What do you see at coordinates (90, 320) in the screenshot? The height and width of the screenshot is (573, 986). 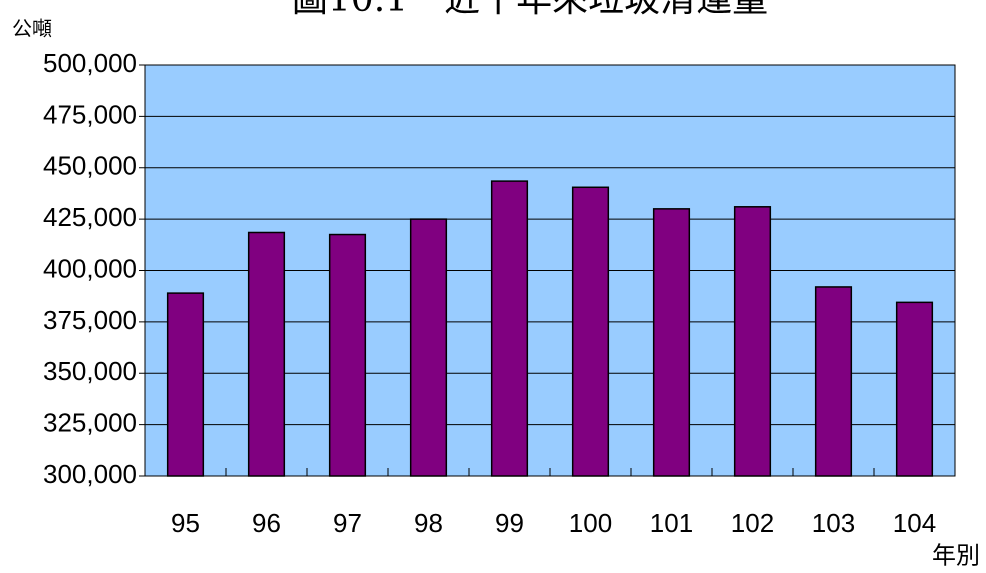 I see `y-tick-label: 375,000` at bounding box center [90, 320].